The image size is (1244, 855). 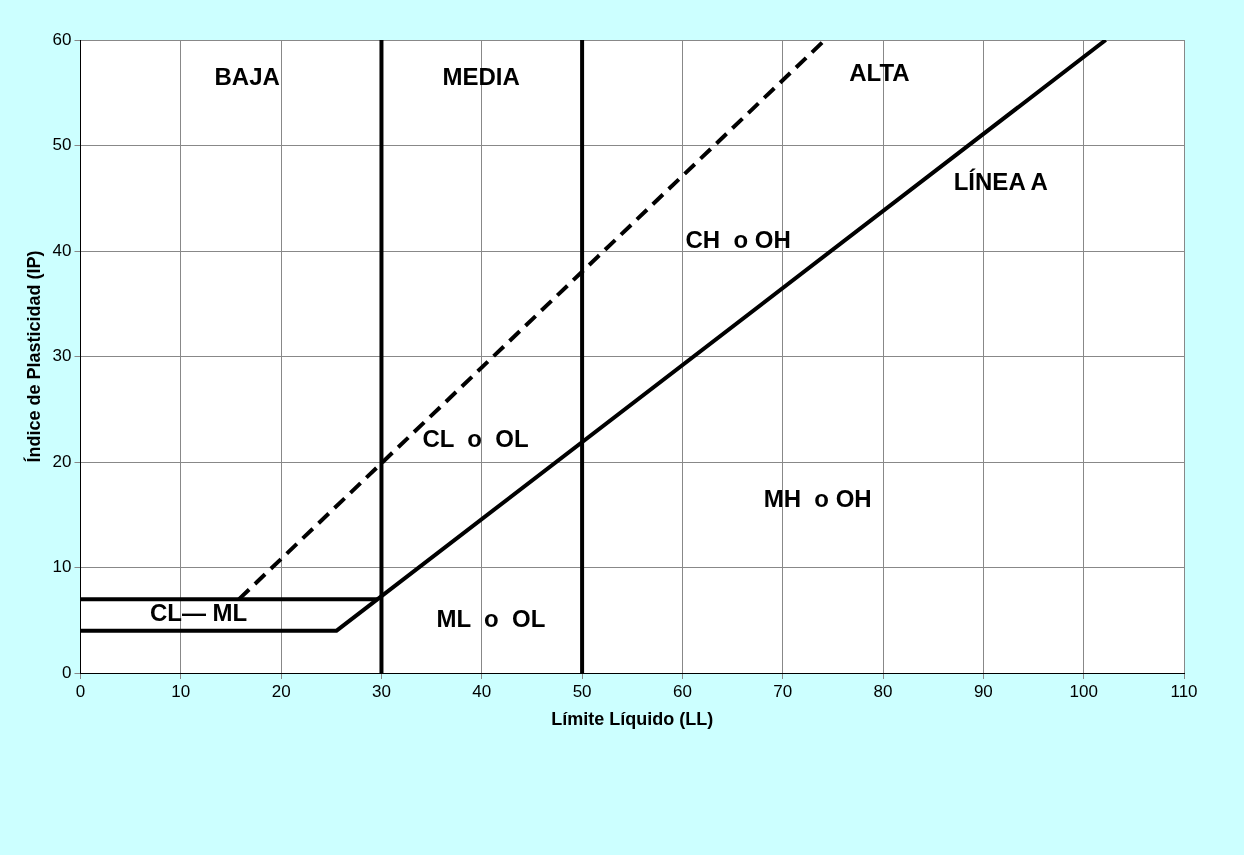 What do you see at coordinates (883, 691) in the screenshot?
I see `x-tick-label: 80` at bounding box center [883, 691].